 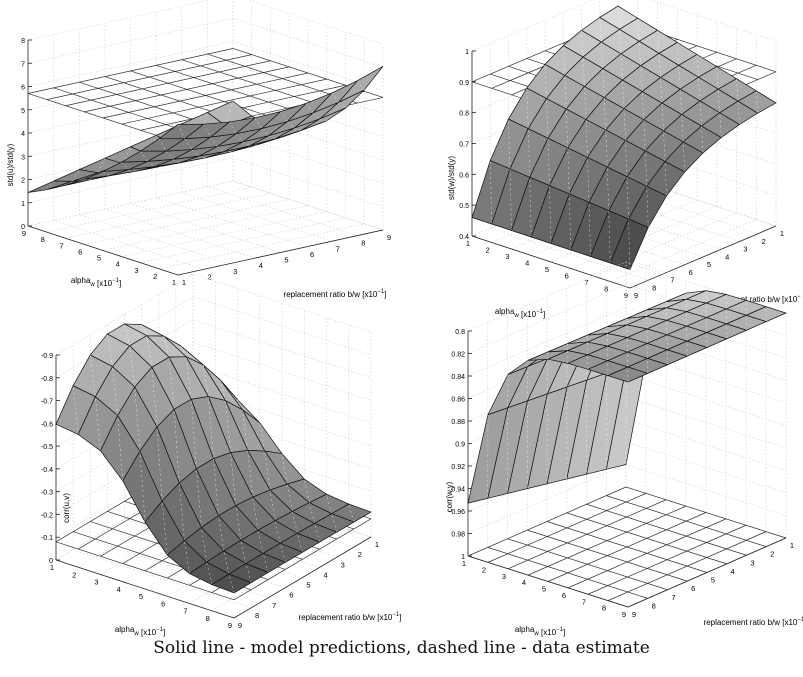 What do you see at coordinates (464, 114) in the screenshot?
I see `z-tick-label: 0.8` at bounding box center [464, 114].